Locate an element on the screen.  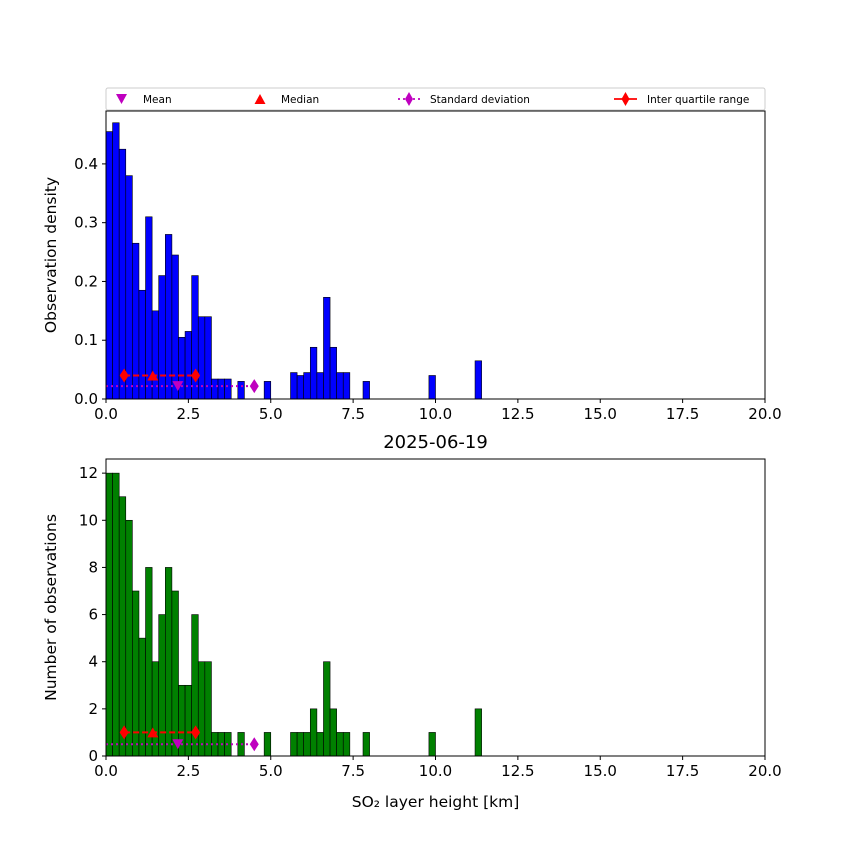
density-median-marker is located at coordinates (153, 375).